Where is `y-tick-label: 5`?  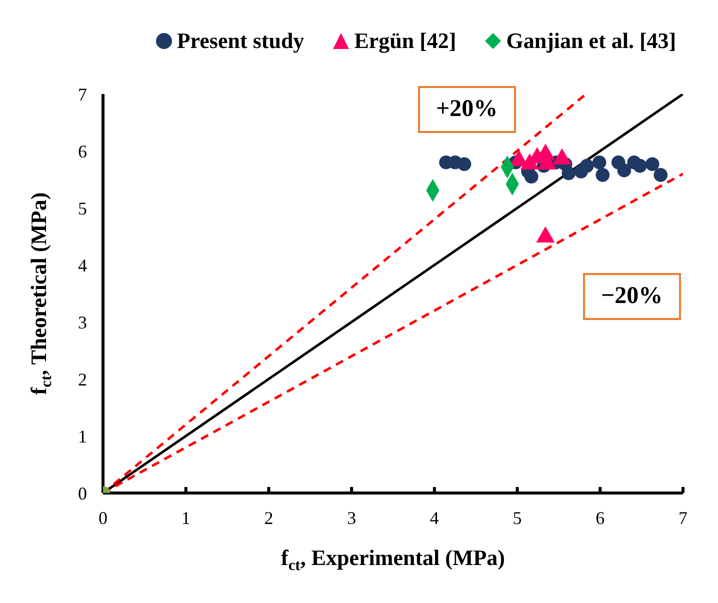 y-tick-label: 5 is located at coordinates (82, 208).